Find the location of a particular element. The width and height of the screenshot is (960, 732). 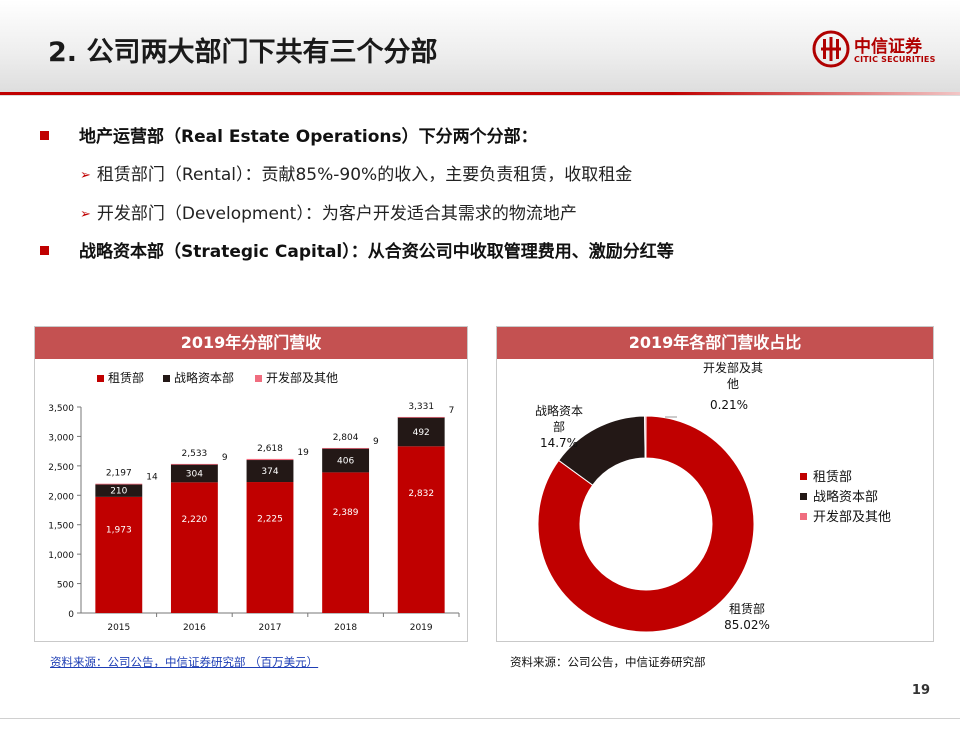

total-label: 2,618 is located at coordinates (270, 449).